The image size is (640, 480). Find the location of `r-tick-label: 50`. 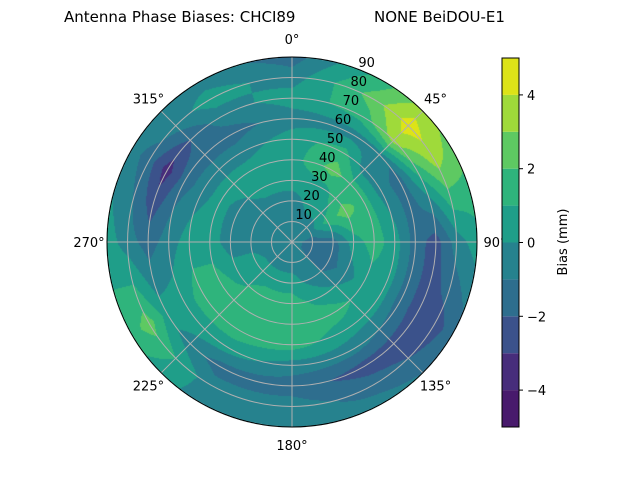

r-tick-label: 50 is located at coordinates (335, 139).